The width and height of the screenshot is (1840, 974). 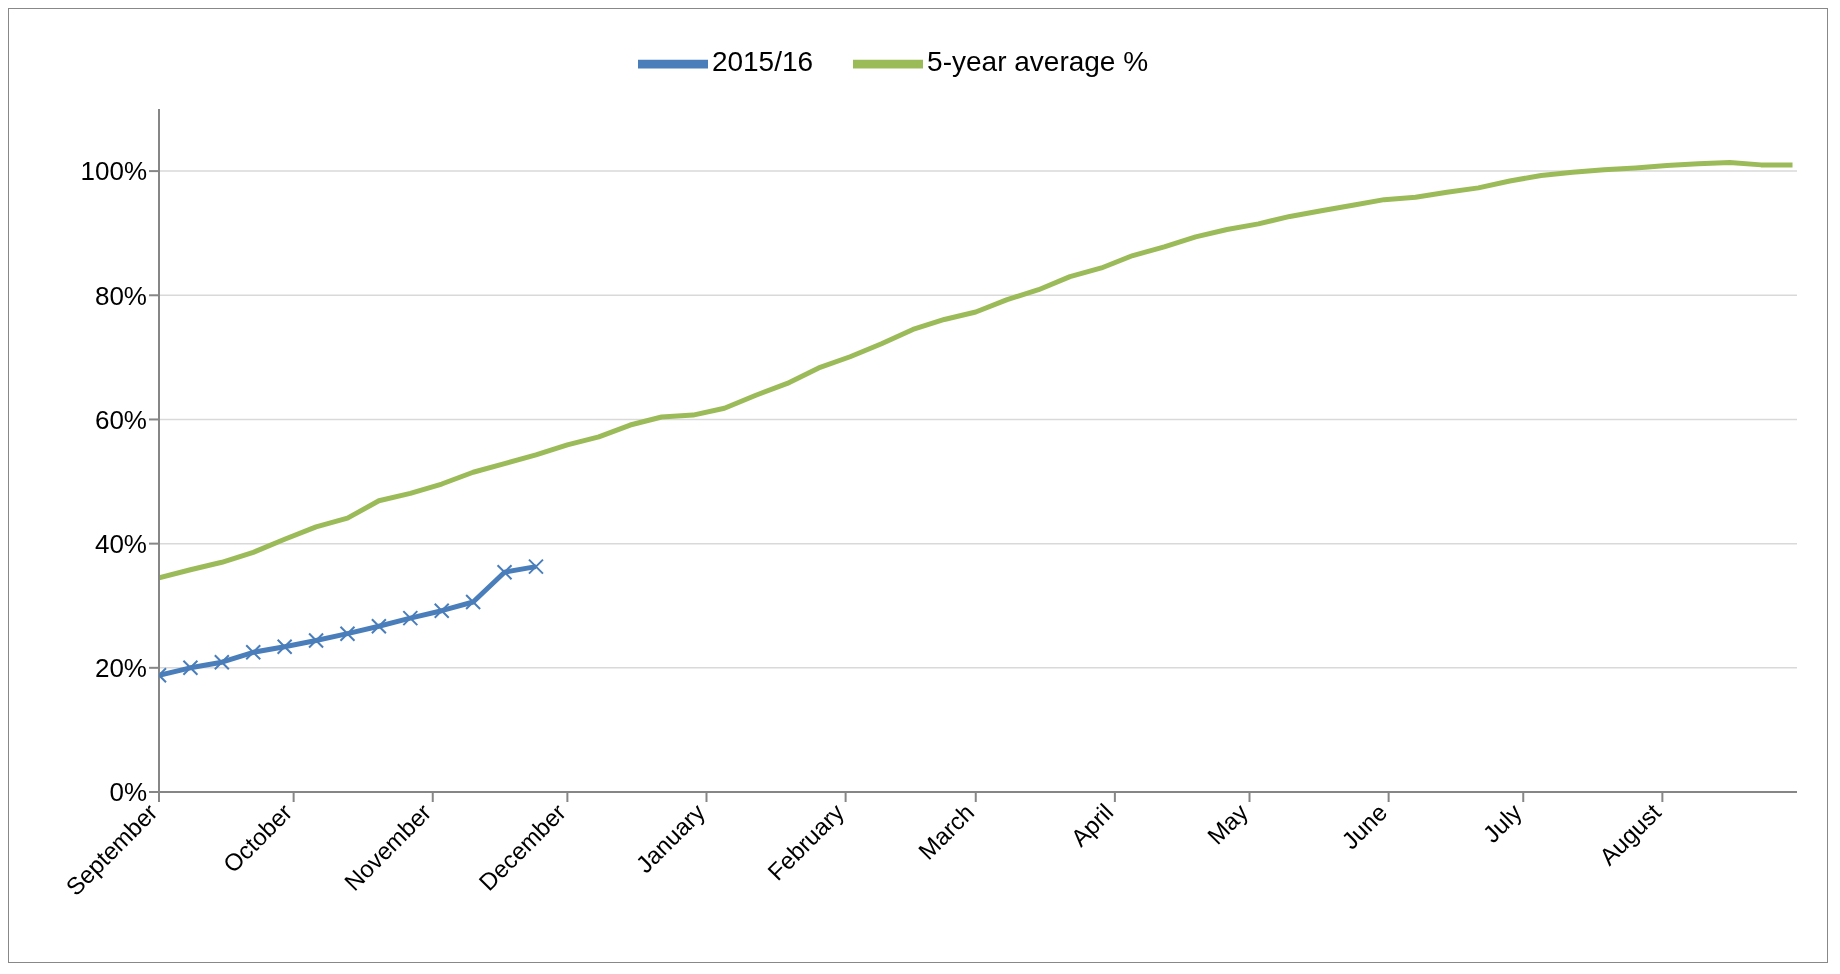 What do you see at coordinates (120, 295) in the screenshot?
I see `y-tick-label: 80%` at bounding box center [120, 295].